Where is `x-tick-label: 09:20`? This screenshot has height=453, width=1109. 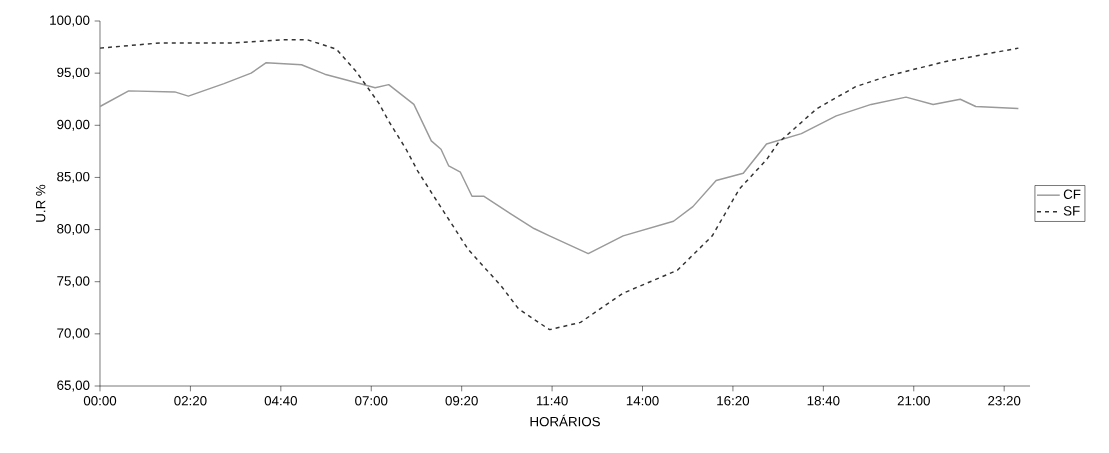 x-tick-label: 09:20 is located at coordinates (461, 401).